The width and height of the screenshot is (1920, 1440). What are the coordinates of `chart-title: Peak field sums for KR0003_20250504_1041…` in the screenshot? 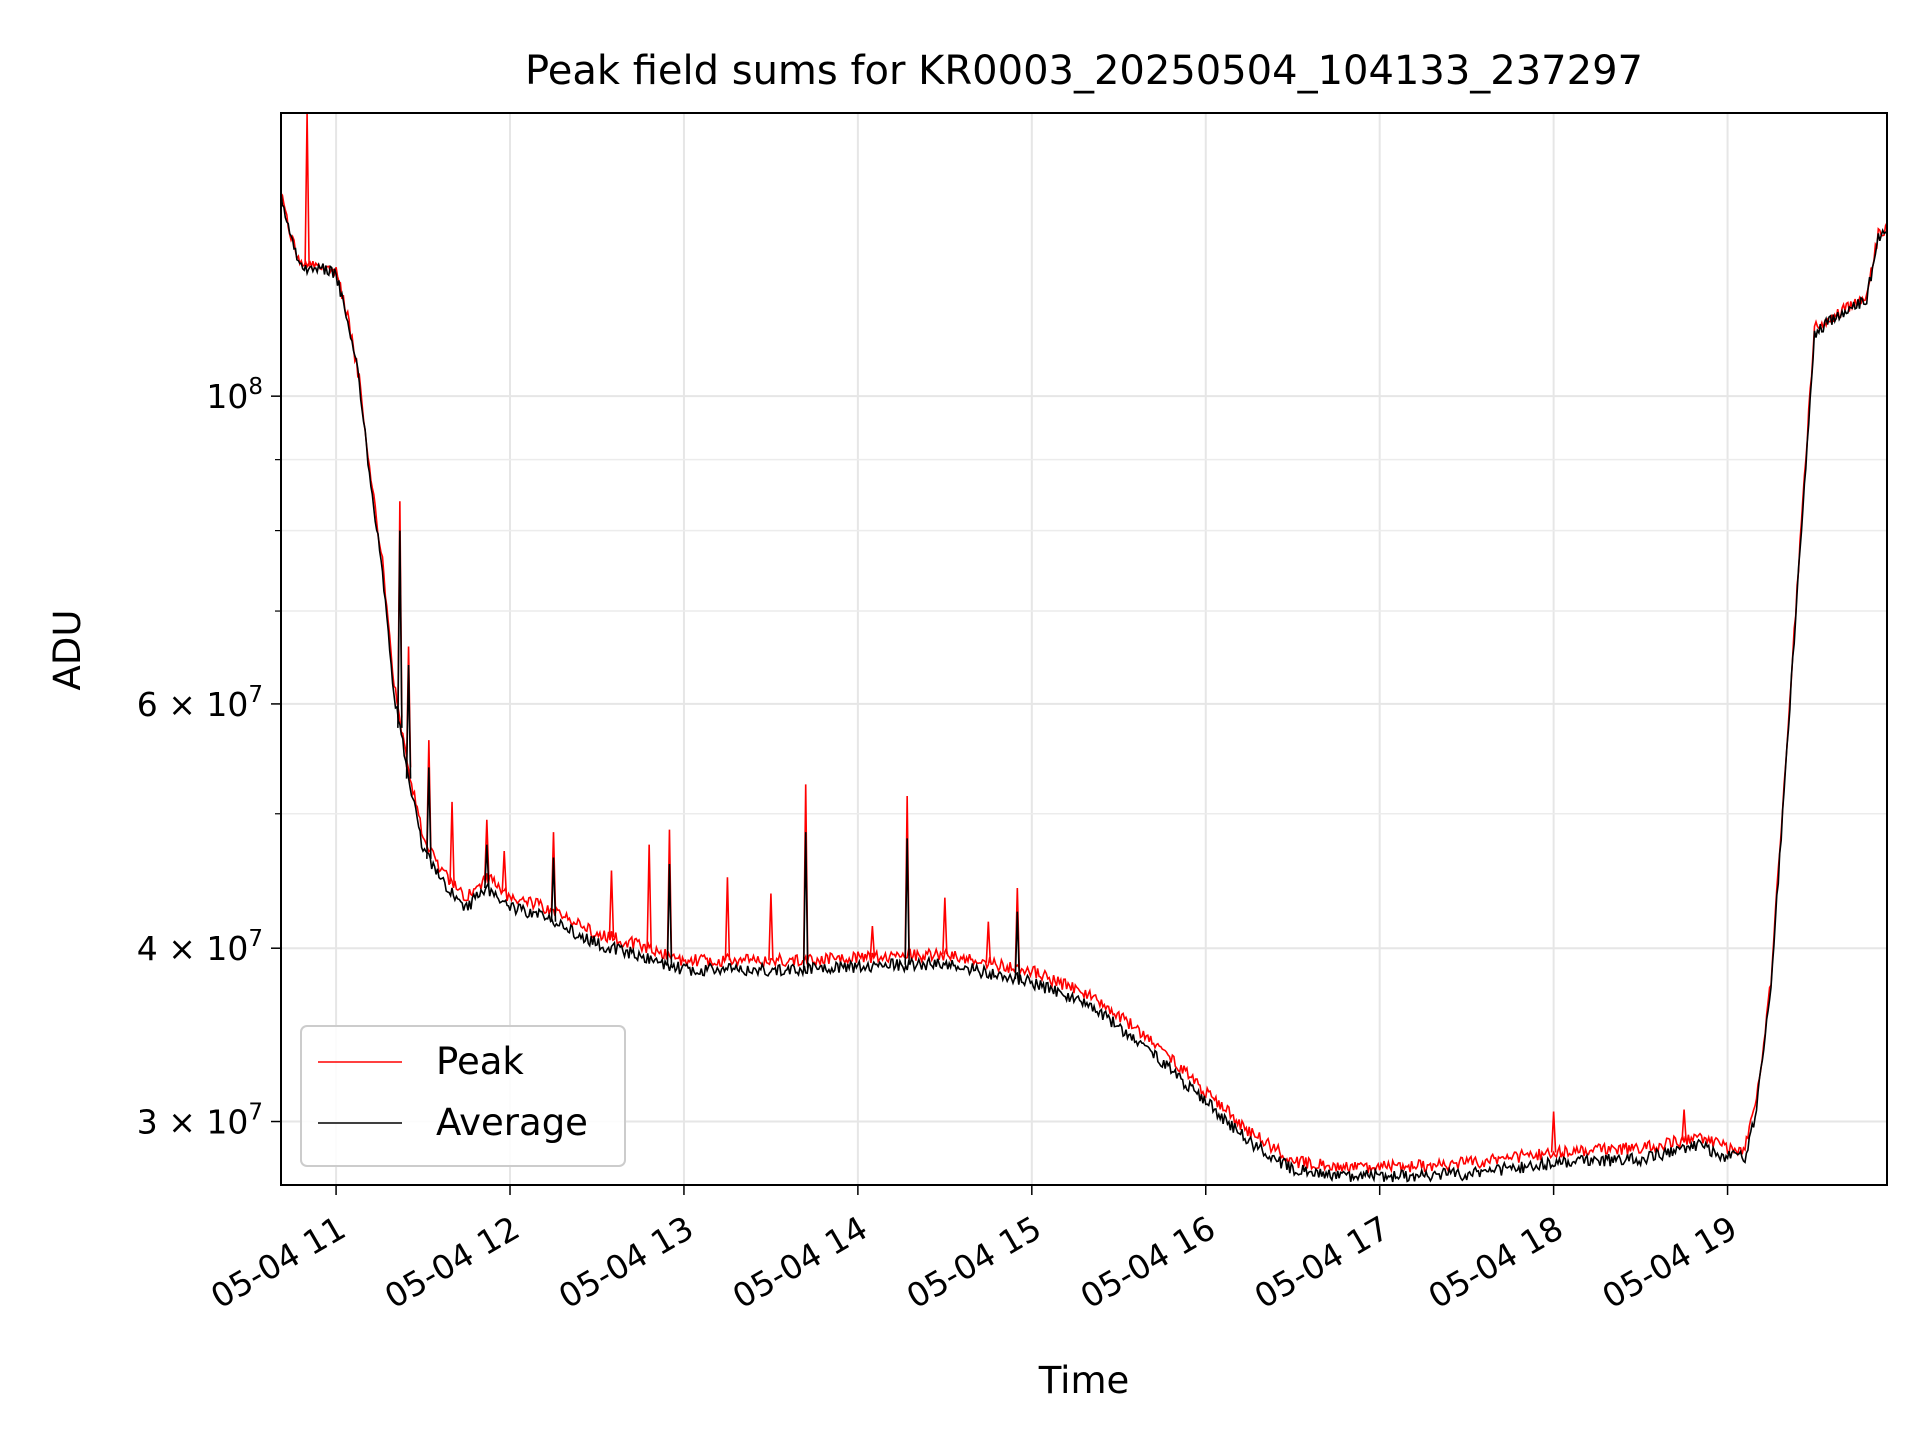 It's located at (1084, 71).